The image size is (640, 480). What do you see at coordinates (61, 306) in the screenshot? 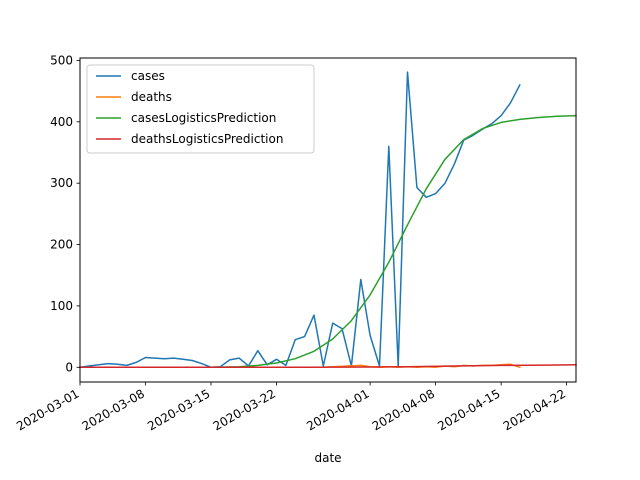
I see `y-tick-label: 100` at bounding box center [61, 306].